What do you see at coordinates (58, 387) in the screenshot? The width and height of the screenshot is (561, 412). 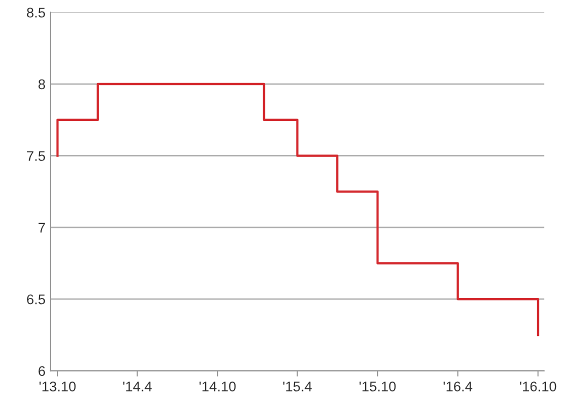 I see `x-tick-label: '13.10` at bounding box center [58, 387].